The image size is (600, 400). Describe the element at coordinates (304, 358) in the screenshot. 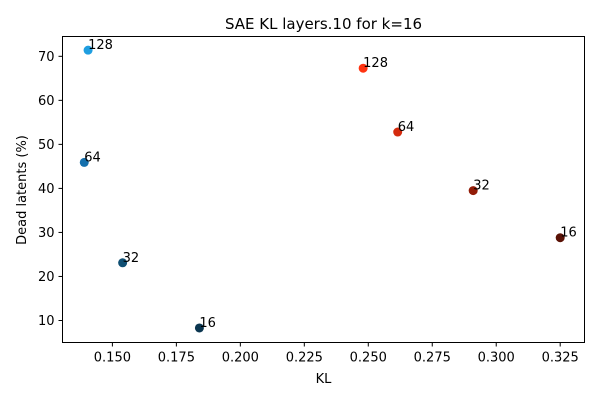

I see `x-tick-label: 0.225` at that location.